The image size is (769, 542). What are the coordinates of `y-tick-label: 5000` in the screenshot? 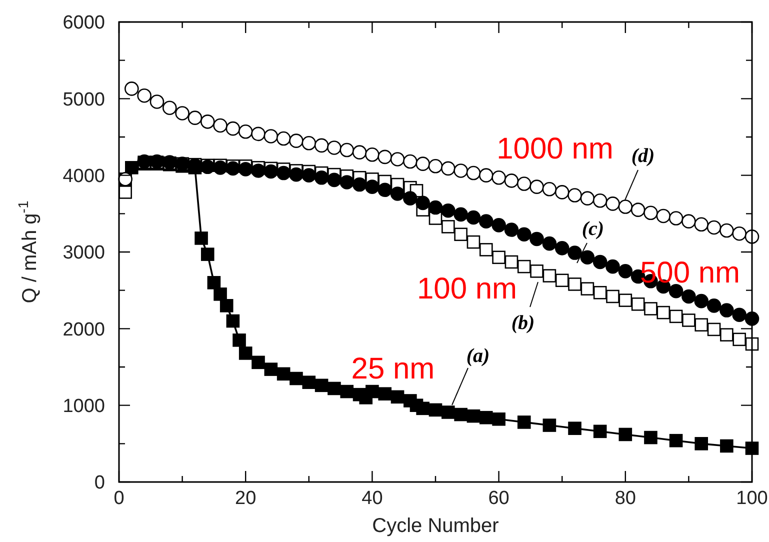 It's located at (83, 99).